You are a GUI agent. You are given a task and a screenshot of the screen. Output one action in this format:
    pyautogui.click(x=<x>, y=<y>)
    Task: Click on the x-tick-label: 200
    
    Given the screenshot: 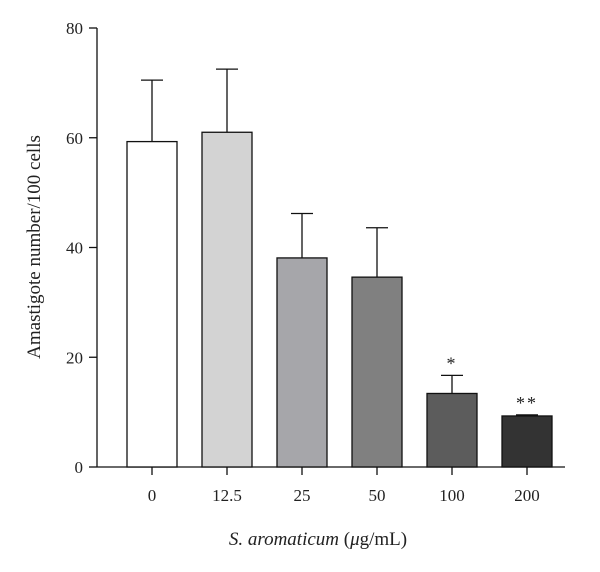 What is the action you would take?
    pyautogui.click(x=527, y=495)
    